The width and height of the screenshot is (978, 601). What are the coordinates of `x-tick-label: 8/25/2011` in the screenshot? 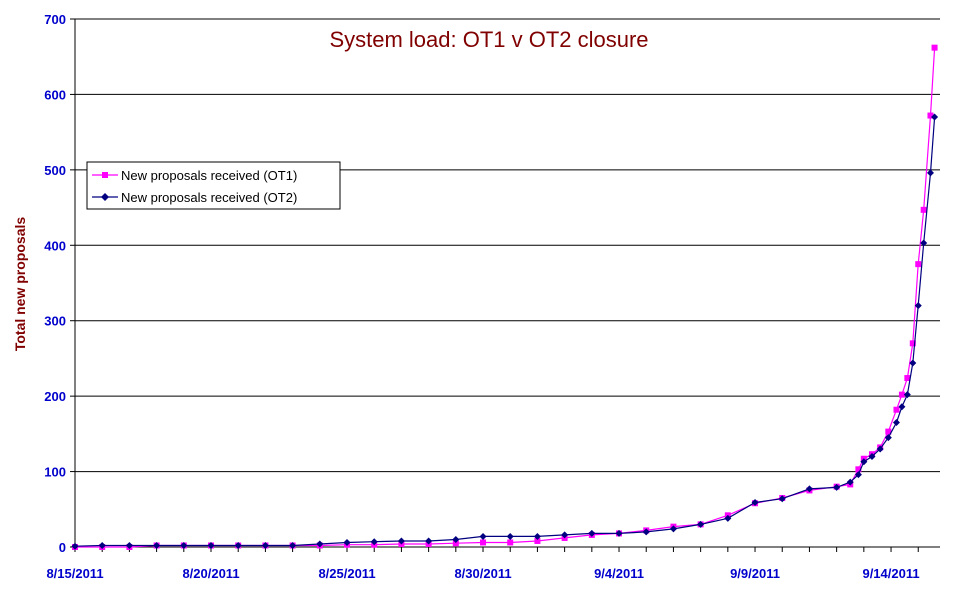 It's located at (346, 573).